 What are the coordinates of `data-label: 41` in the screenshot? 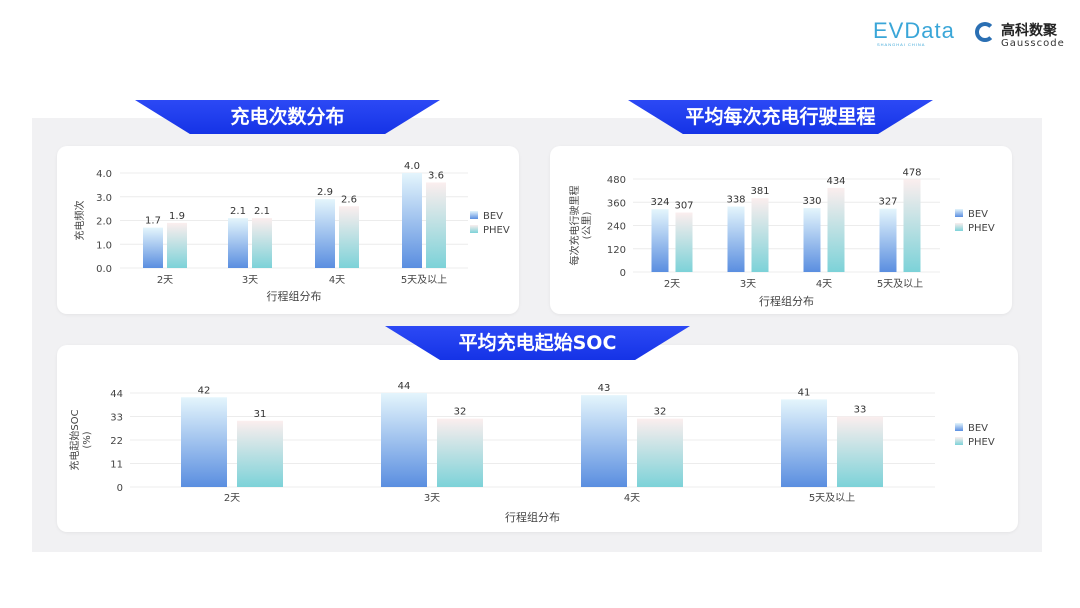 It's located at (804, 392).